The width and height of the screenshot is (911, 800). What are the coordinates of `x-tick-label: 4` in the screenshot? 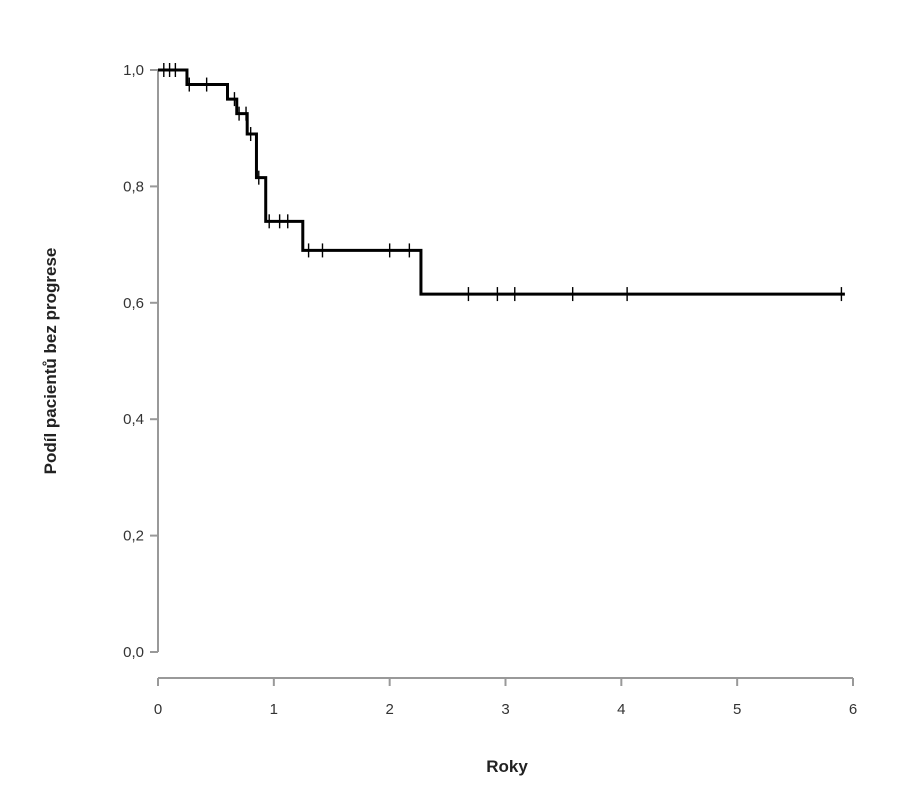 It's located at (621, 709).